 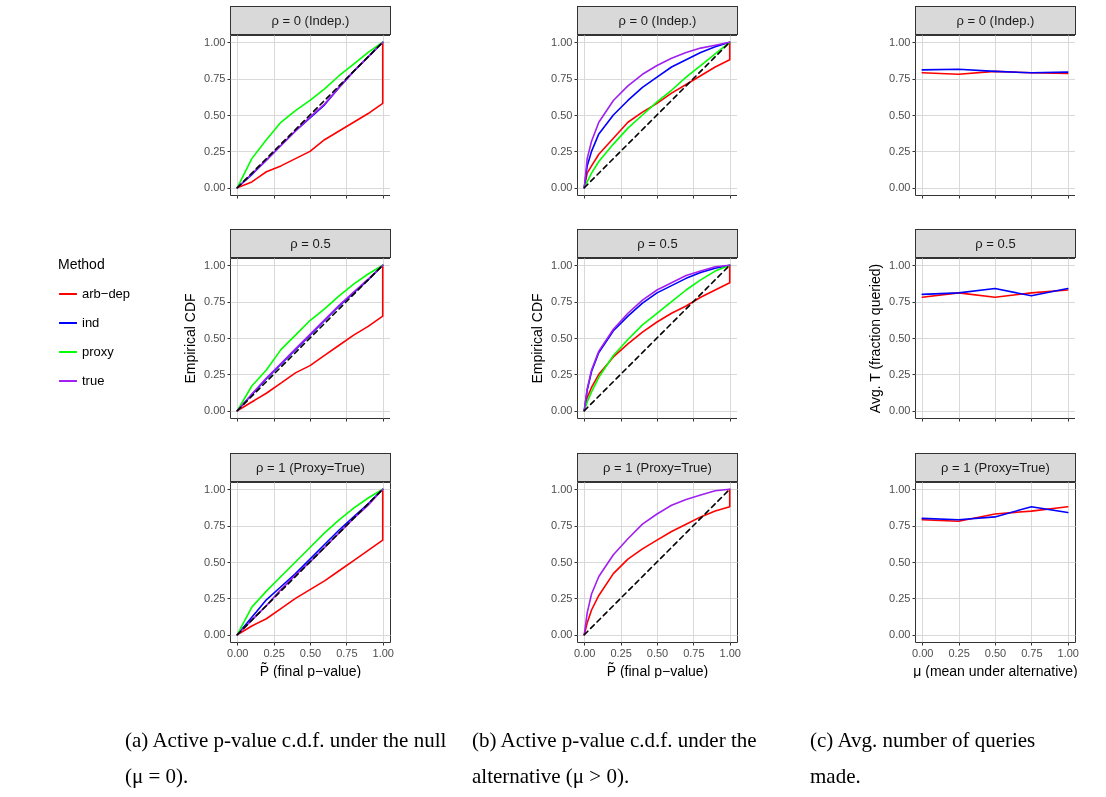 I want to click on legend-title: Method, so click(x=81, y=264).